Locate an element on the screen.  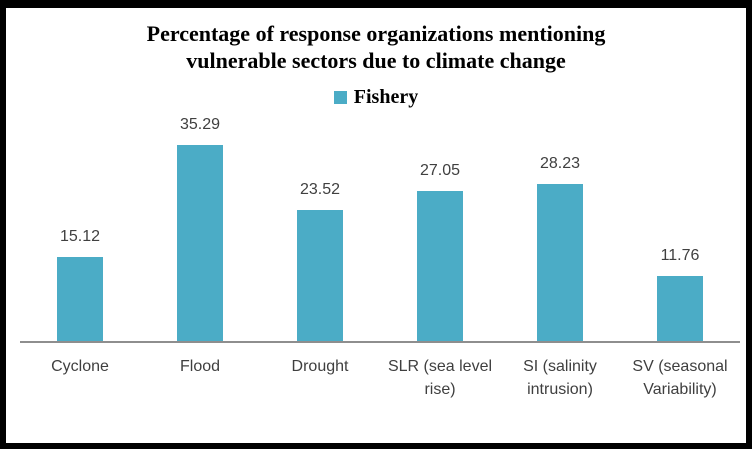
chart-title-line-2: vulnerable sectors due to climate change is located at coordinates (376, 60).